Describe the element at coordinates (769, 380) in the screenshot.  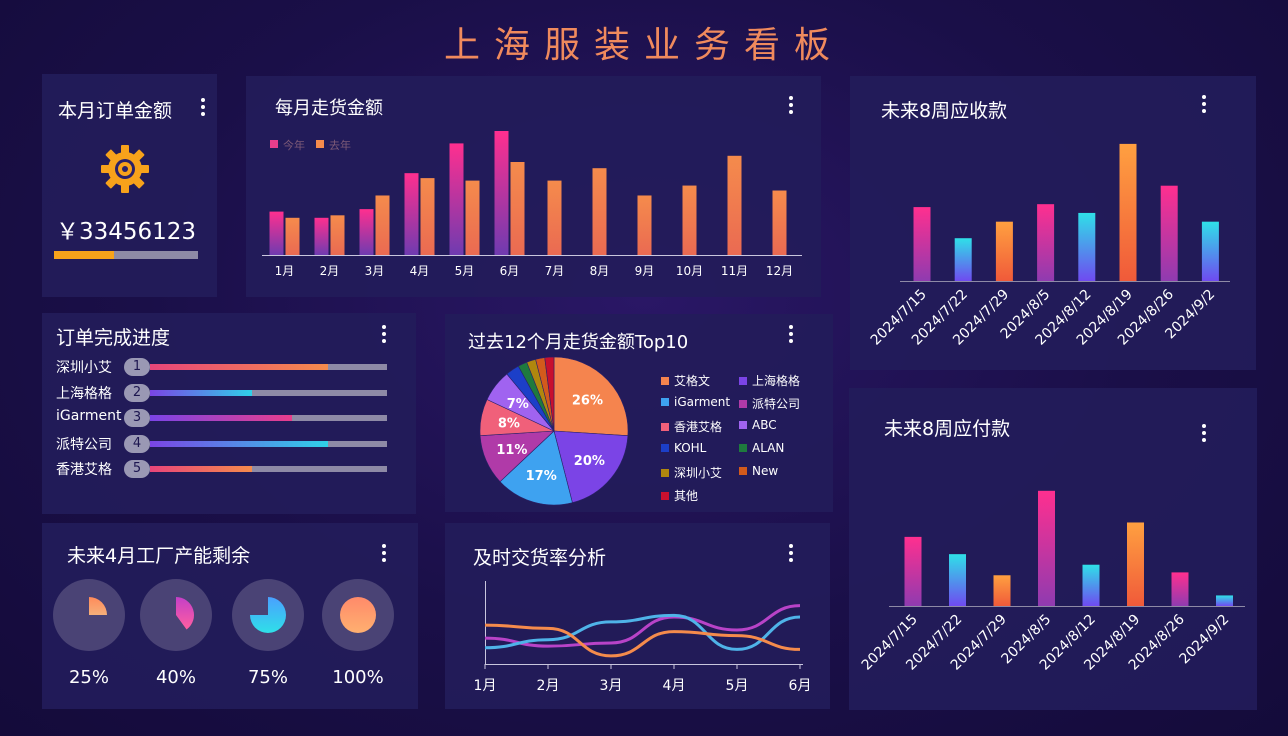
I see `pie-legend-item: 上海格格` at that location.